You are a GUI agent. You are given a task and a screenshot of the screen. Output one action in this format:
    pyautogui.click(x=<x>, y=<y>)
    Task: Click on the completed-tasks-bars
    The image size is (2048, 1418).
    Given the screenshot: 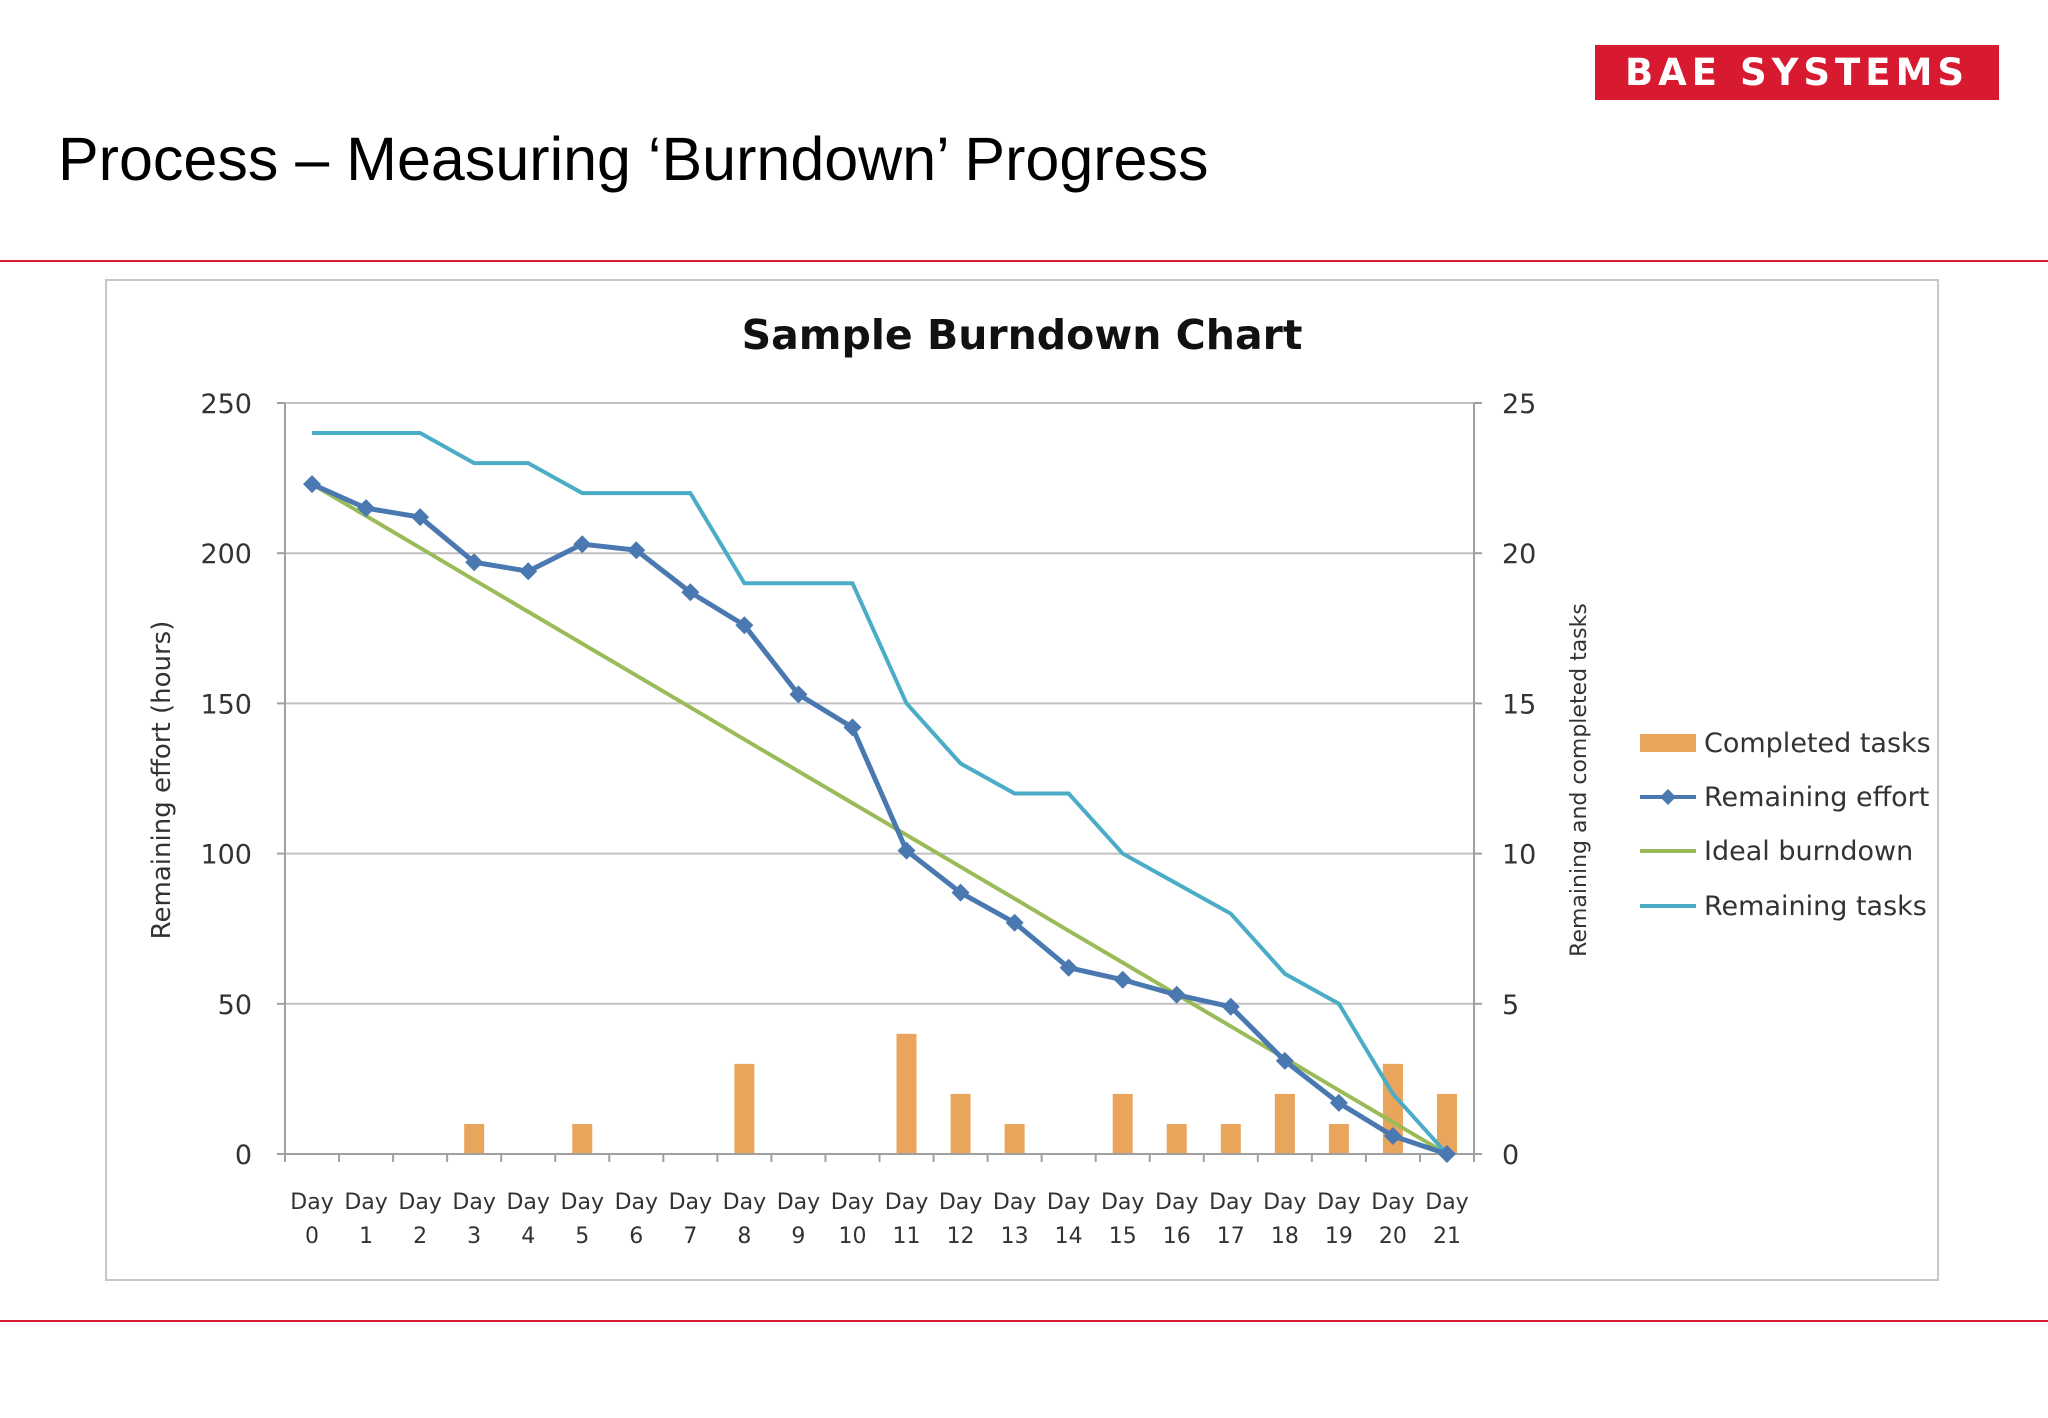 What is the action you would take?
    pyautogui.click(x=960, y=1093)
    